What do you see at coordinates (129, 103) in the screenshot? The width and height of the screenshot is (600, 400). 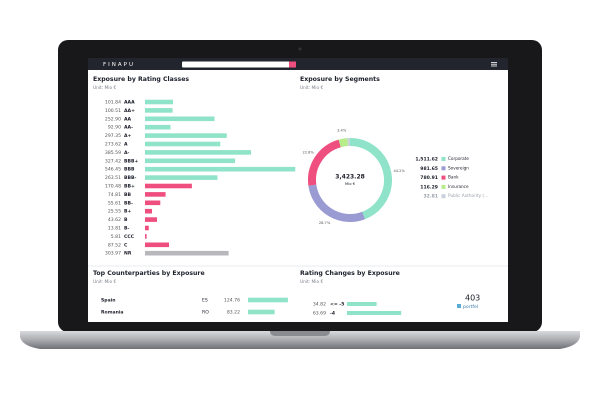 I see `category-label: AAA` at bounding box center [129, 103].